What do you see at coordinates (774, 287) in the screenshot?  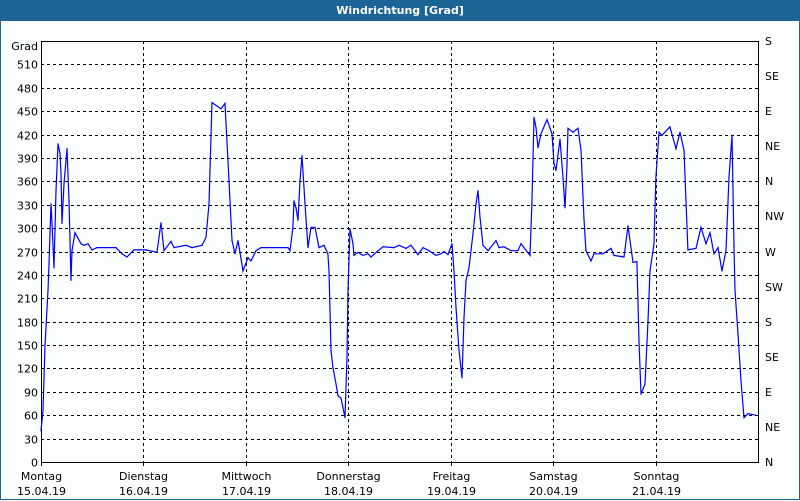 I see `y2-tick-label: SW` at bounding box center [774, 287].